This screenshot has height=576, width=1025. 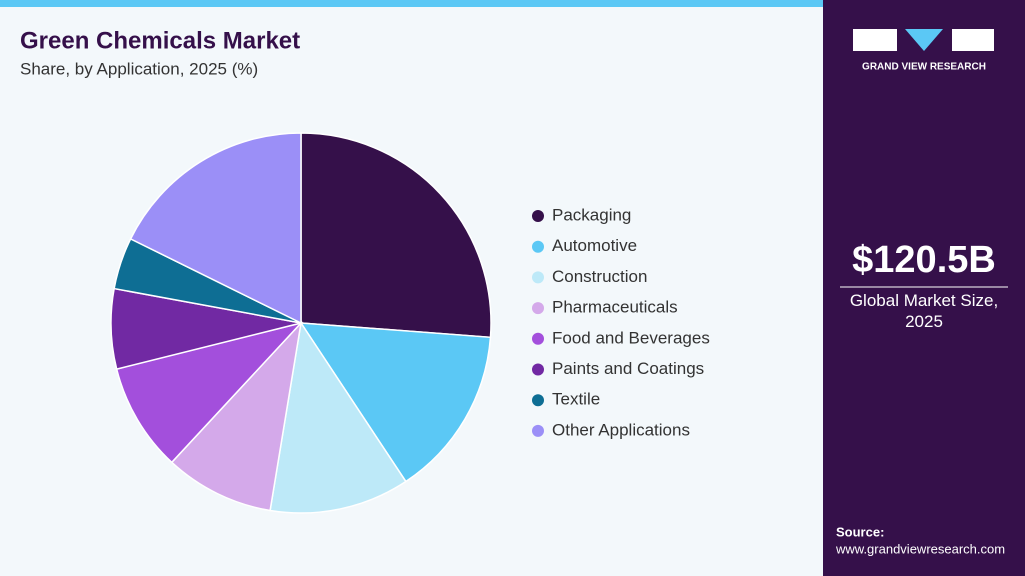 What do you see at coordinates (594, 245) in the screenshot?
I see `legend-label: Automotive` at bounding box center [594, 245].